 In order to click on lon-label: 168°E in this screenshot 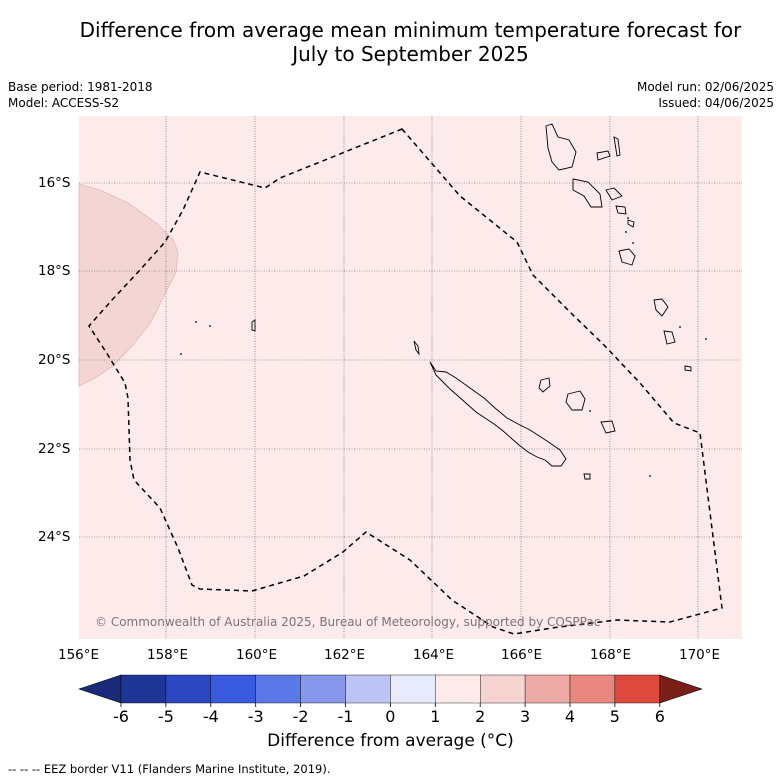, I will do `click(611, 655)`.